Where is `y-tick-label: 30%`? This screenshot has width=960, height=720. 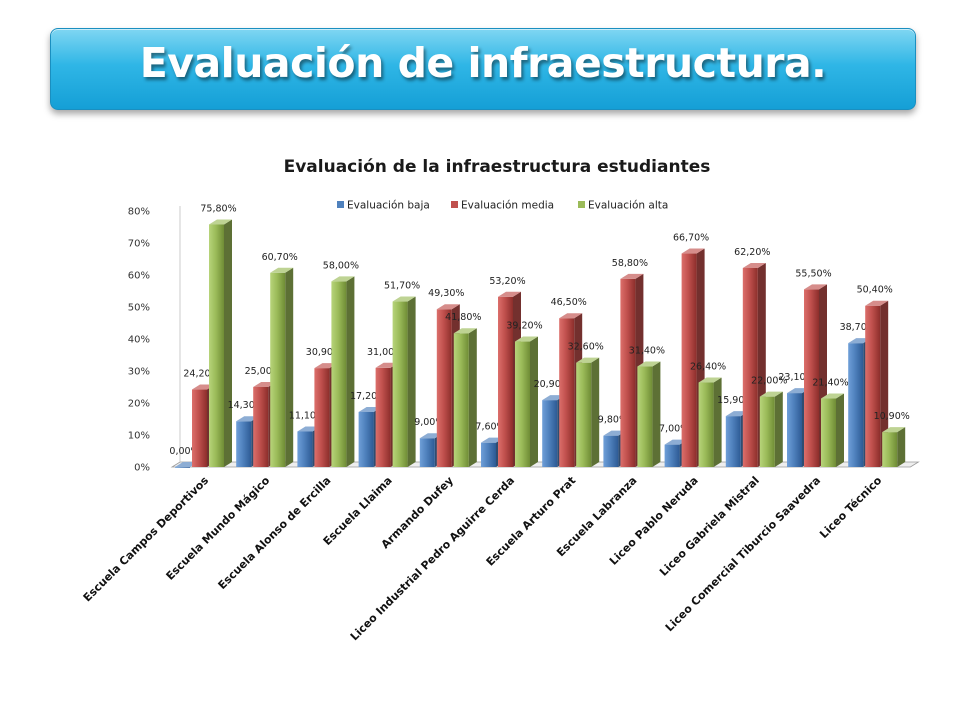 y-tick-label: 30% is located at coordinates (139, 372).